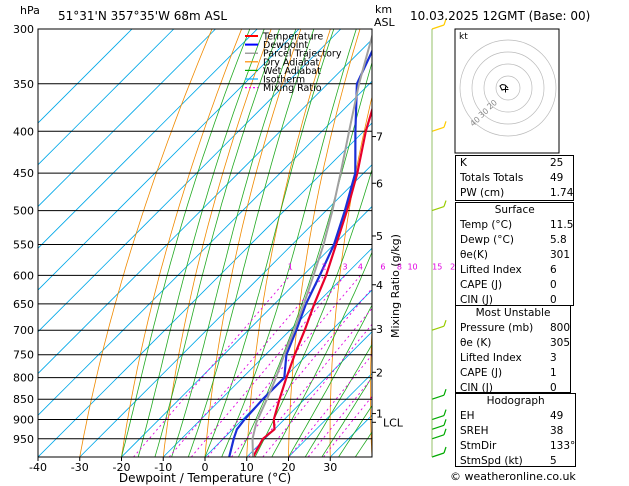 The height and width of the screenshot is (486, 629). What do you see at coordinates (23, 330) in the screenshot?
I see `pressure-tick-label: 700` at bounding box center [23, 330].